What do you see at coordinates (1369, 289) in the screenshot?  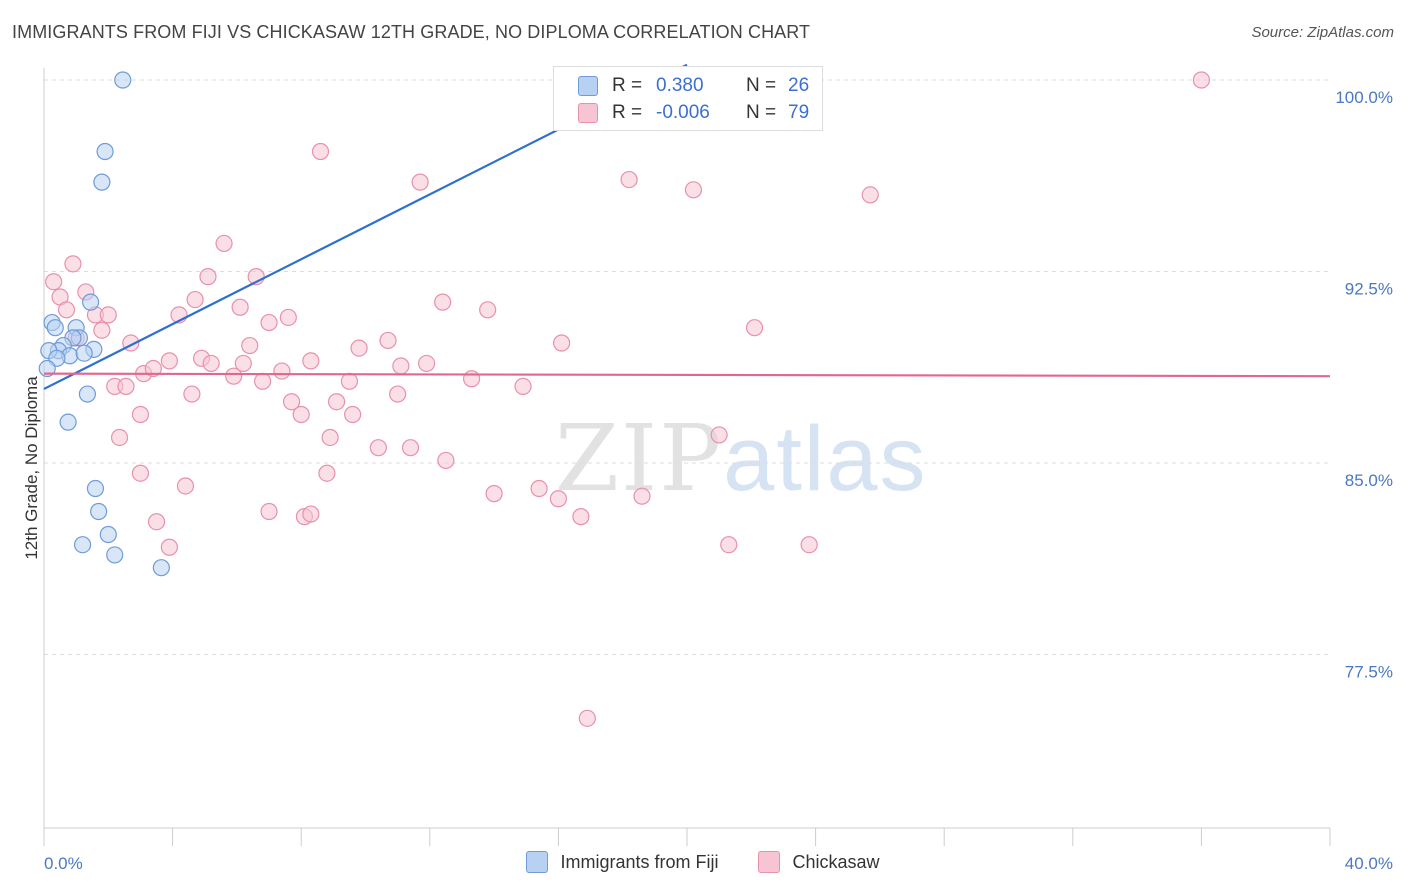 I see `y-tick-label: 92.5%` at bounding box center [1369, 289].